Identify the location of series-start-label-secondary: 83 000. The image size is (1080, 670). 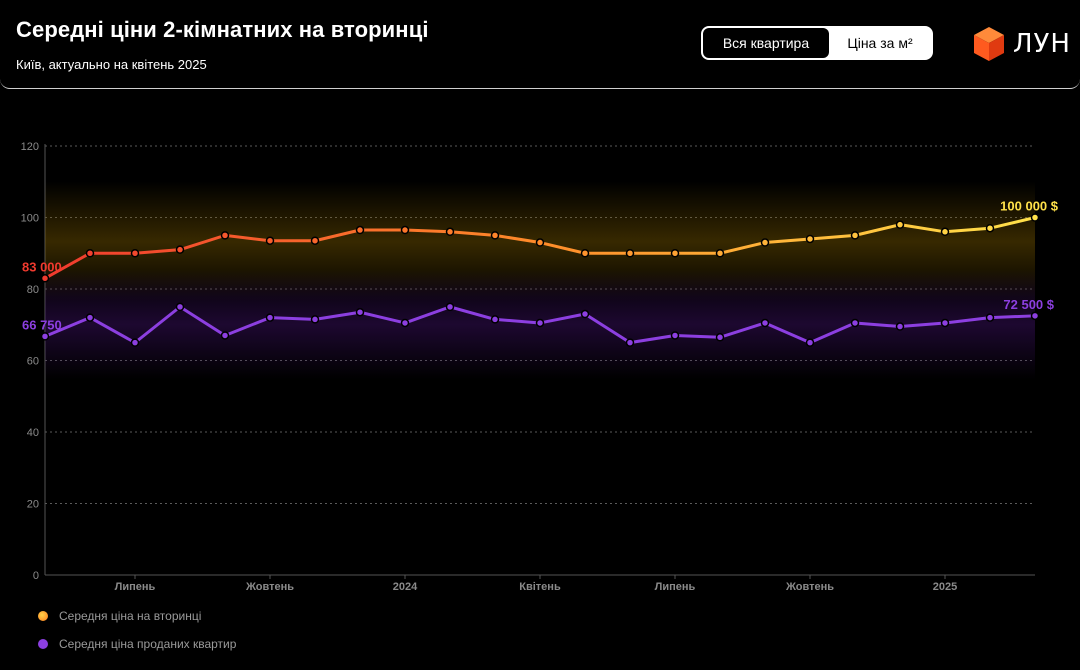
(42, 266).